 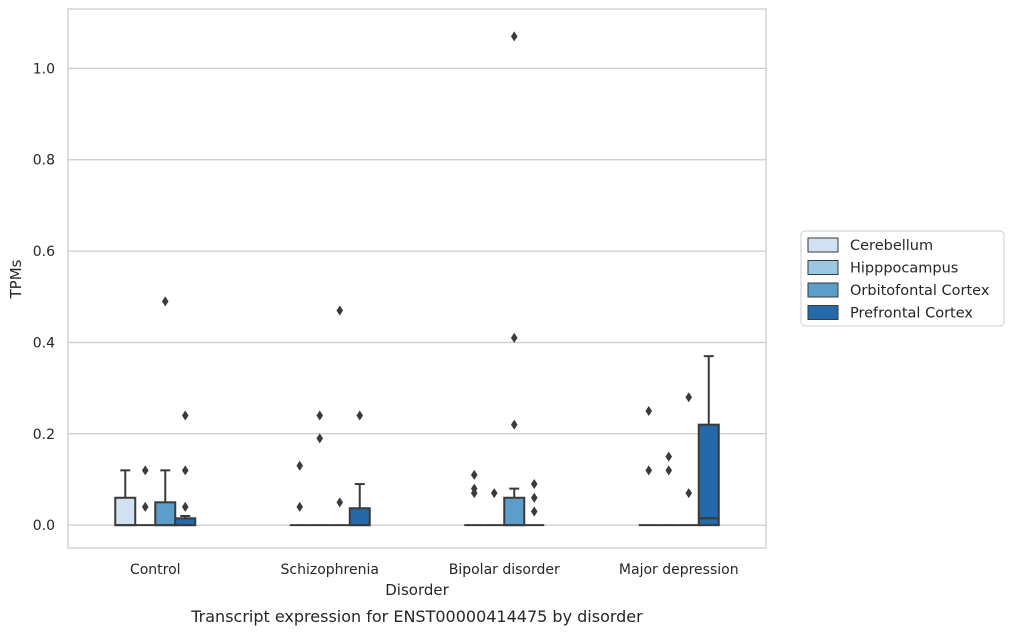 I want to click on y-axis-label: TPMs, so click(x=16, y=279).